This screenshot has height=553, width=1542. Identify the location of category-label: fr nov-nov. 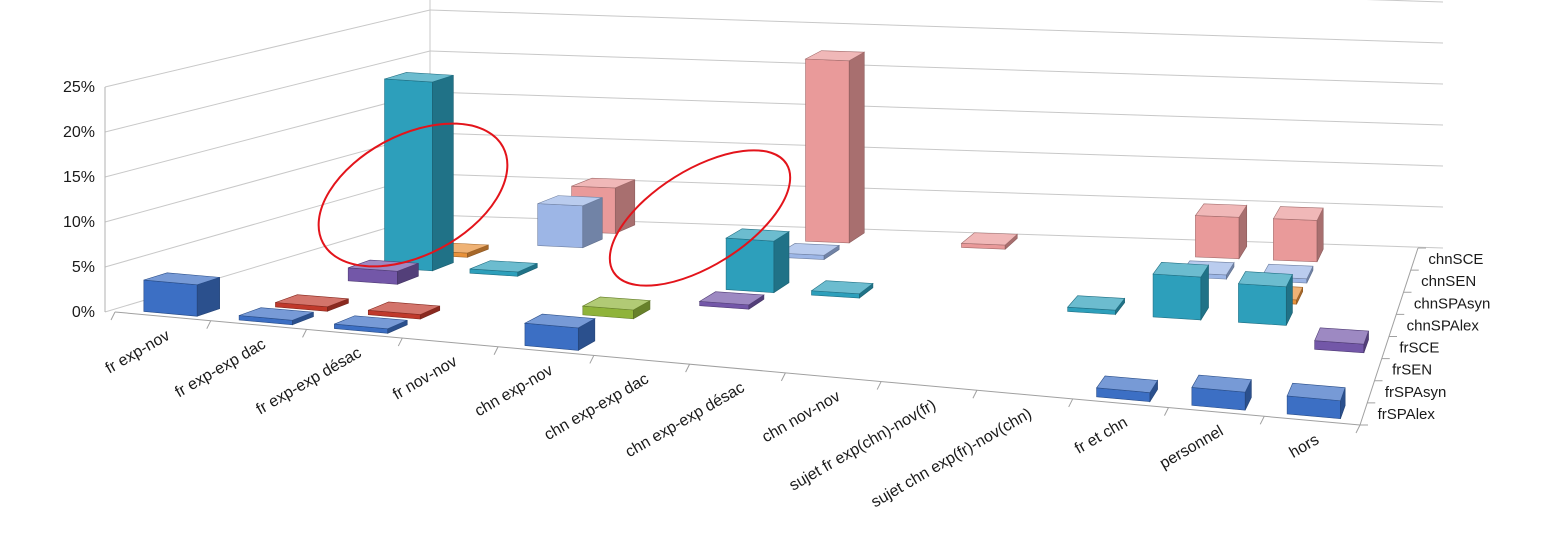
(425, 378).